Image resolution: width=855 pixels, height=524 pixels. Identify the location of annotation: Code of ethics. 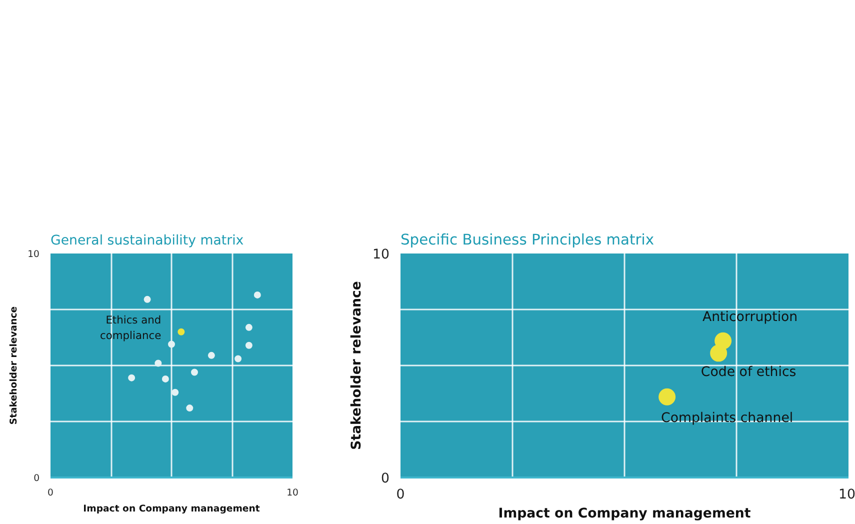
(748, 372).